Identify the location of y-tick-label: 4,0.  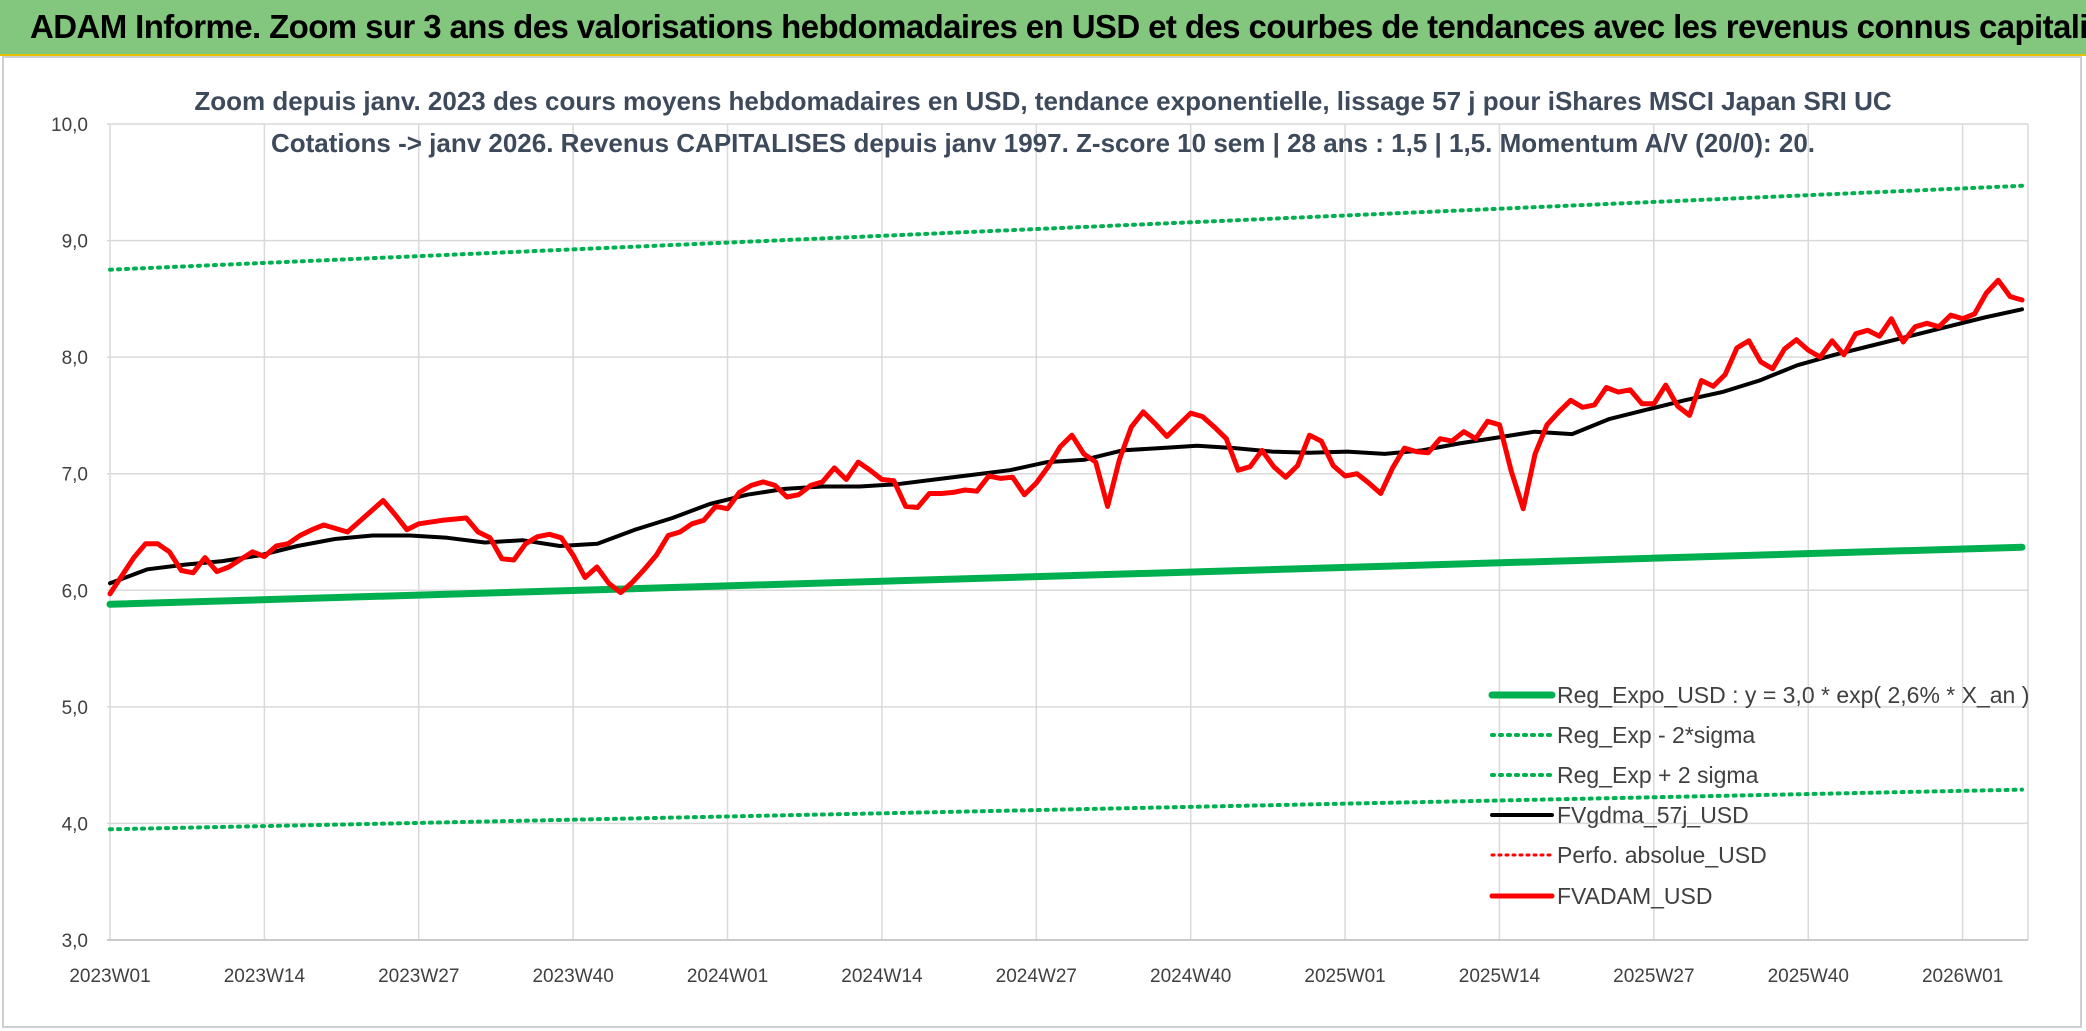
(75, 824).